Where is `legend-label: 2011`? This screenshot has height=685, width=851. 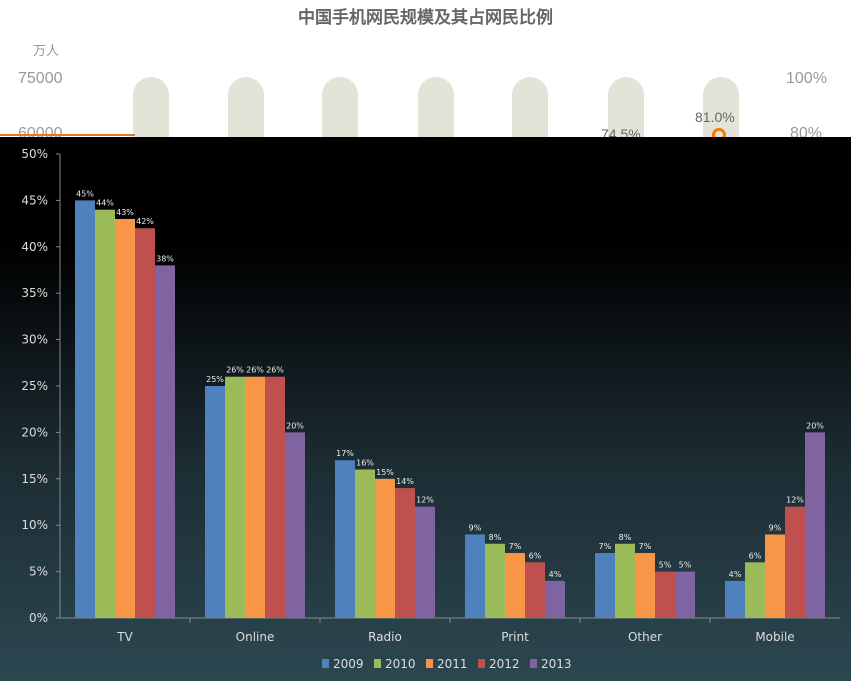
legend-label: 2011 is located at coordinates (452, 664).